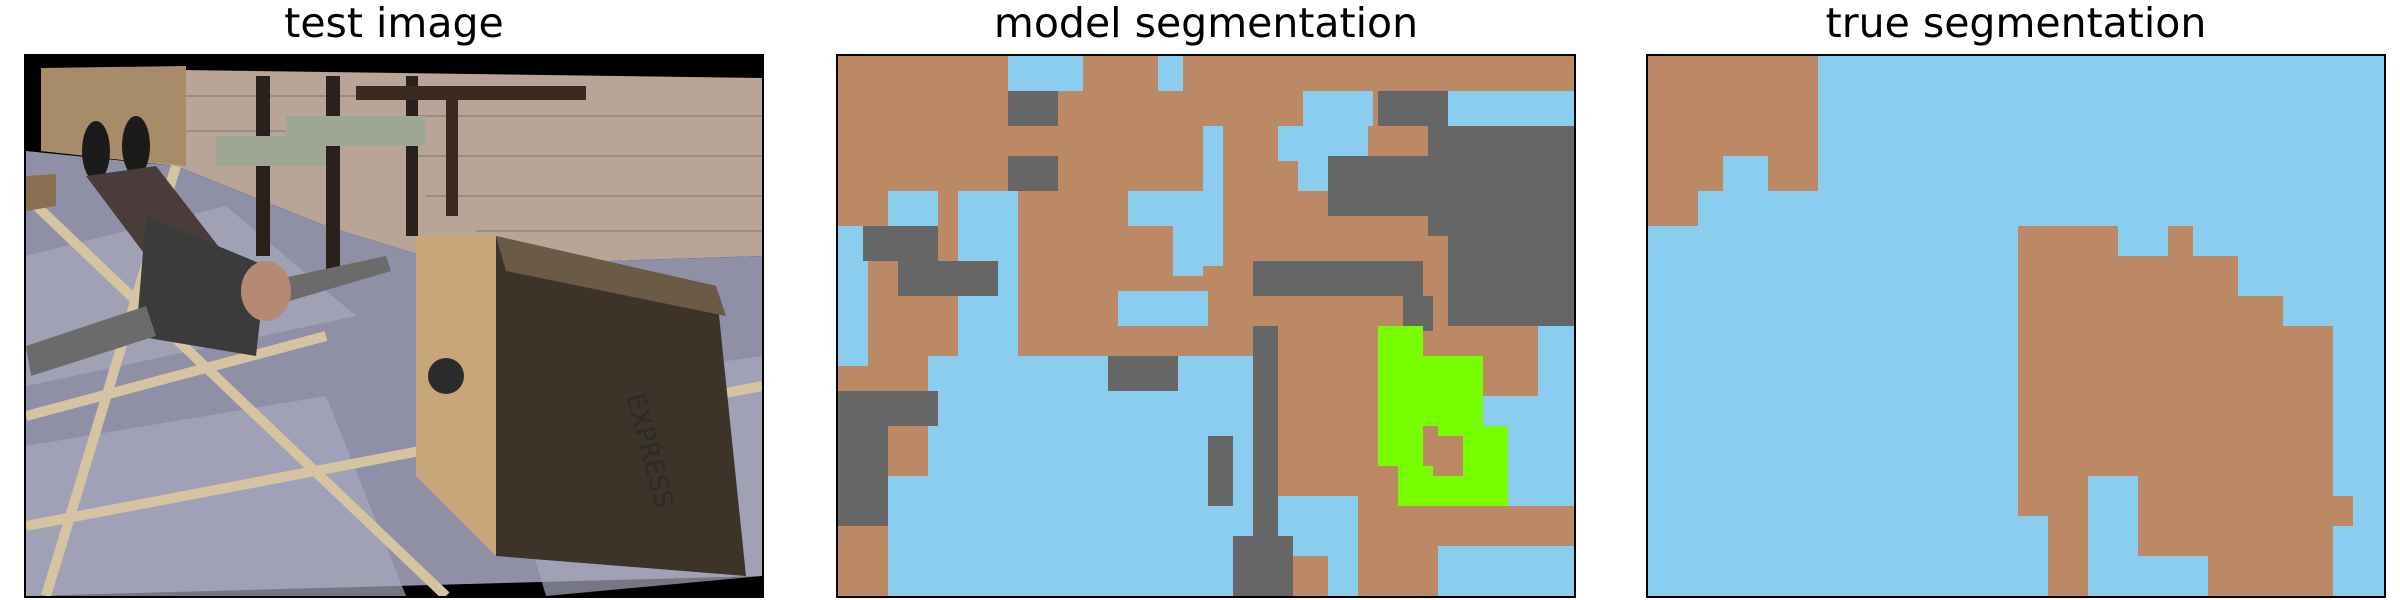  What do you see at coordinates (581, 406) in the screenshot?
I see `cardboard-box: EXPRESS` at bounding box center [581, 406].